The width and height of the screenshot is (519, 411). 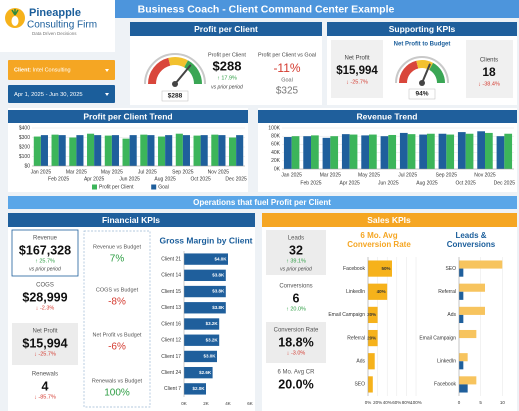 What do you see at coordinates (131, 220) in the screenshot?
I see `section-header` at bounding box center [131, 220].